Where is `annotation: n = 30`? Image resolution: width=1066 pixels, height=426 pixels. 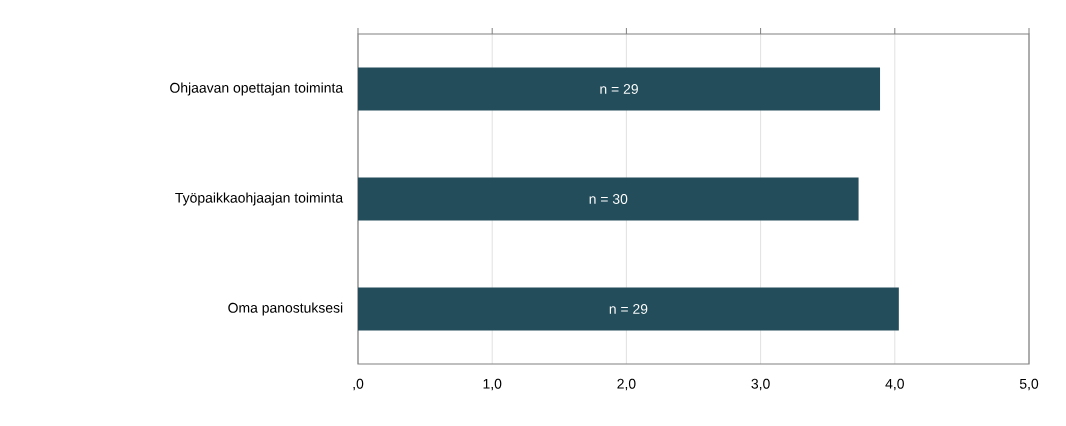
annotation: n = 30 is located at coordinates (608, 199).